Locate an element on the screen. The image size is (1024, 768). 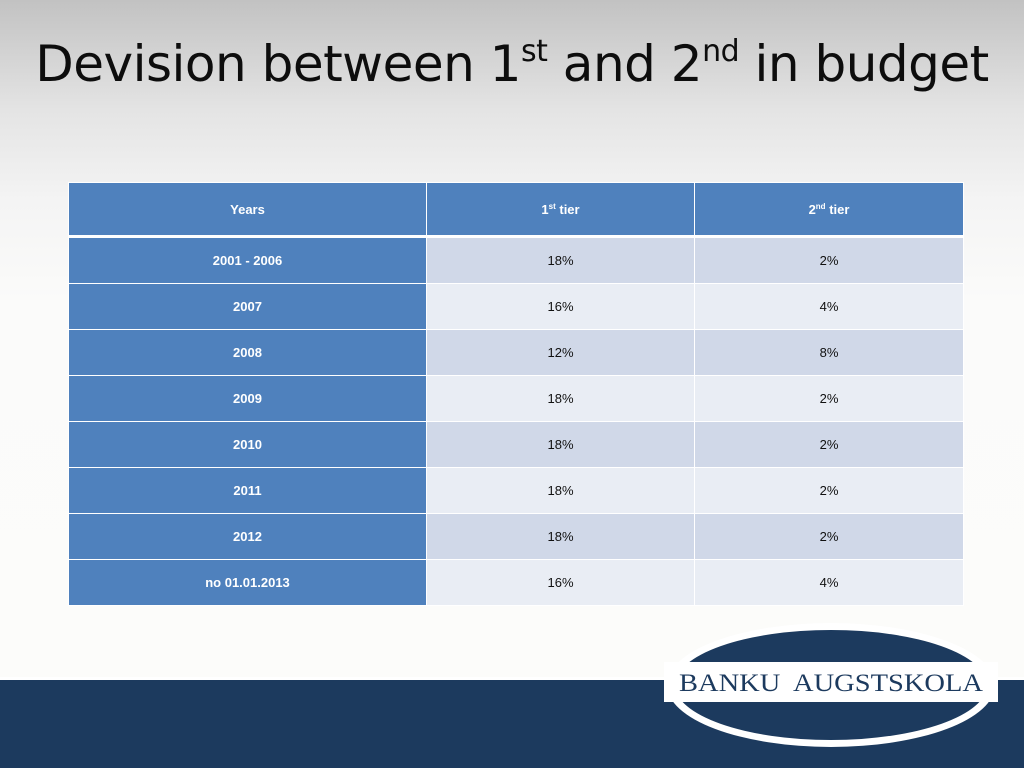
slide-title-superscript-st: st is located at coordinates (534, 51).